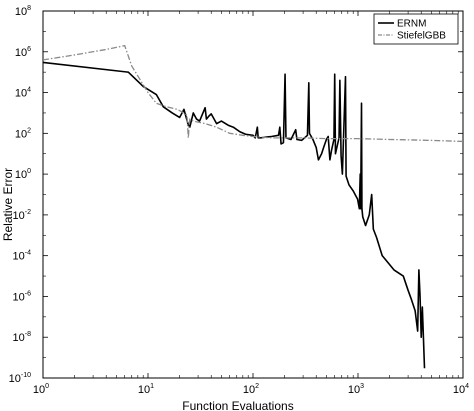 Image resolution: width=474 pixels, height=411 pixels. What do you see at coordinates (47, 386) in the screenshot?
I see `x-tick-exponent: 0` at bounding box center [47, 386].